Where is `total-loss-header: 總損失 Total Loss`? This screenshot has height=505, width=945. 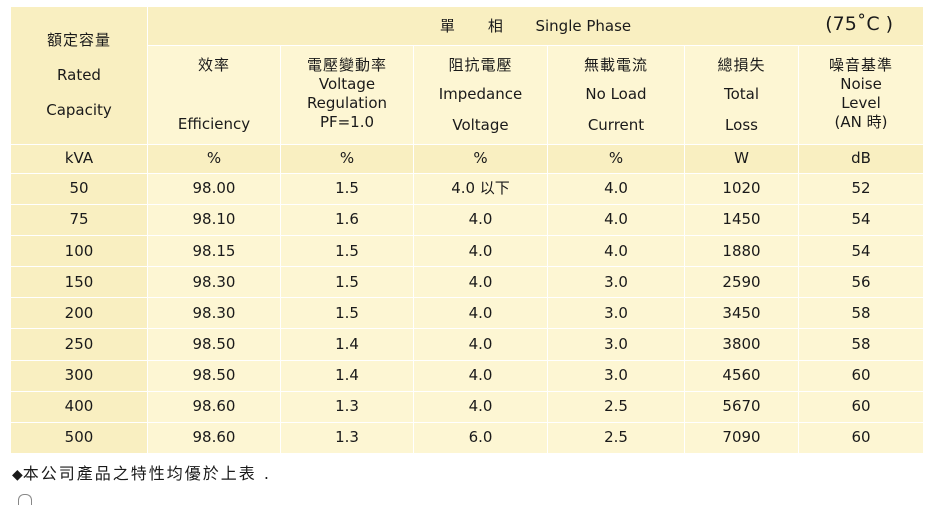
total-loss-header: 總損失 Total Loss is located at coordinates (741, 95).